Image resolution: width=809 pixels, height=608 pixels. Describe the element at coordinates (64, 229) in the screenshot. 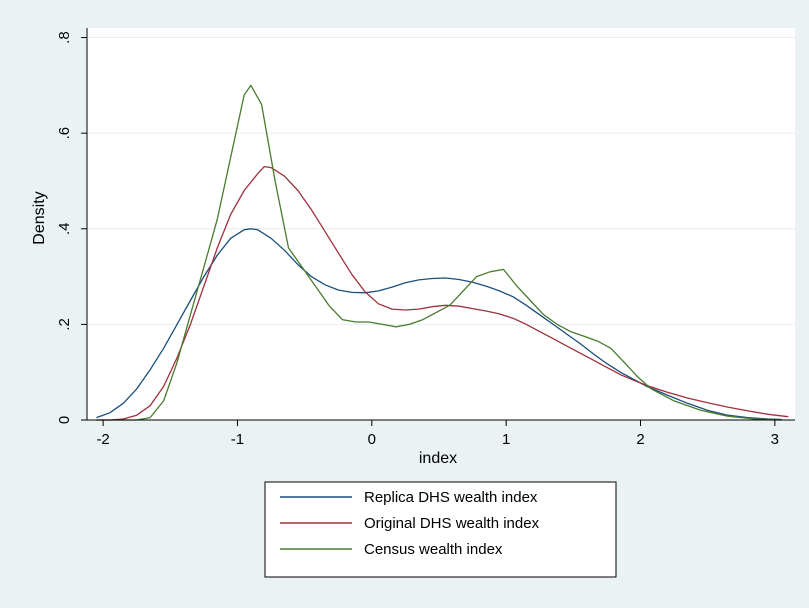

I see `y-tick-label: .4` at that location.